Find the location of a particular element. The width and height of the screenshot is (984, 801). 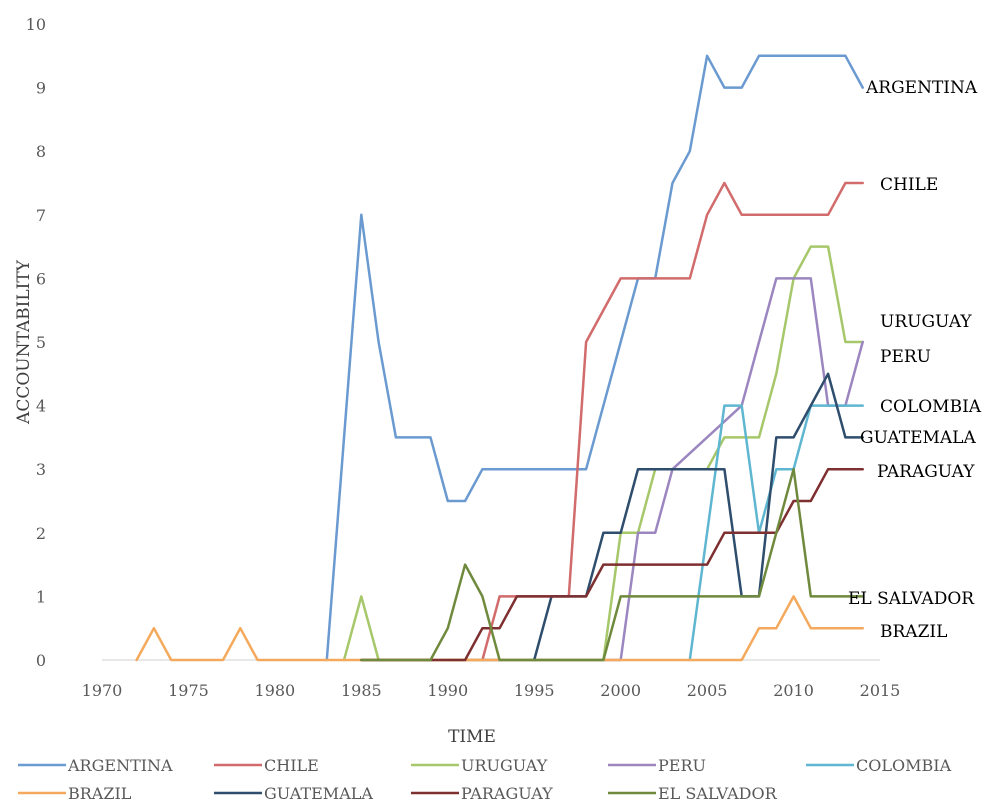

end-label-colombia: COLOMBIA is located at coordinates (931, 407).